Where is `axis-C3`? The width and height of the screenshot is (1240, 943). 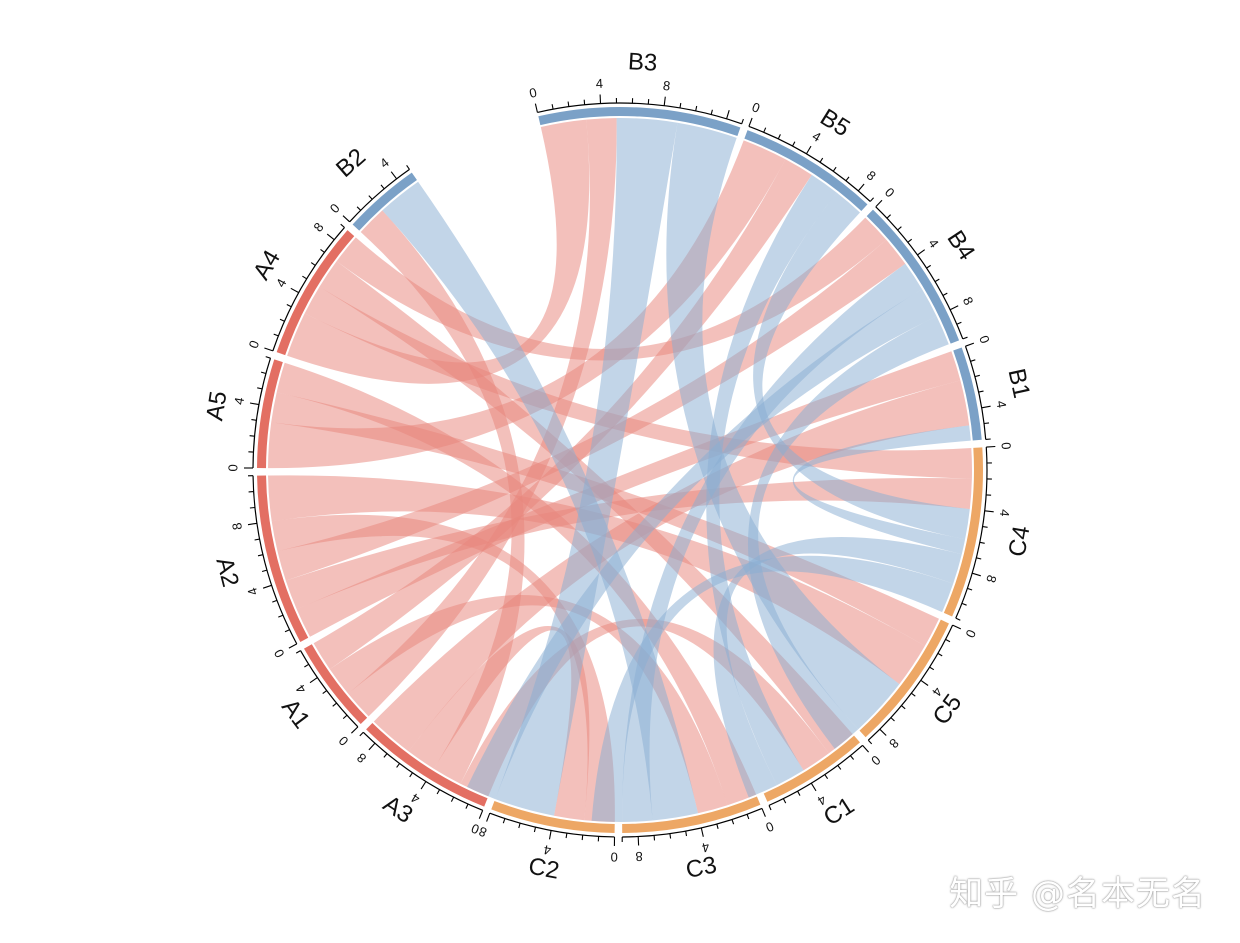 axis-C3 is located at coordinates (692, 822).